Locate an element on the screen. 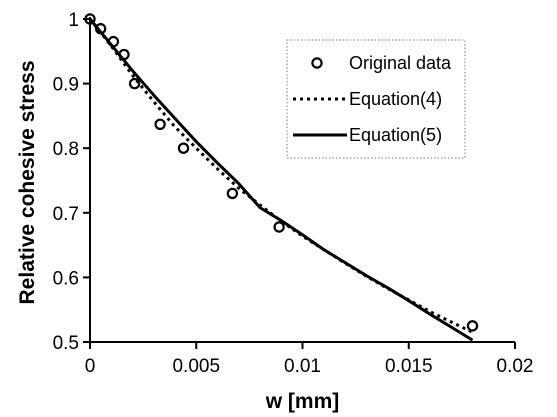 The width and height of the screenshot is (557, 417). y-axis-title: Relative cohesive stress is located at coordinates (27, 183).